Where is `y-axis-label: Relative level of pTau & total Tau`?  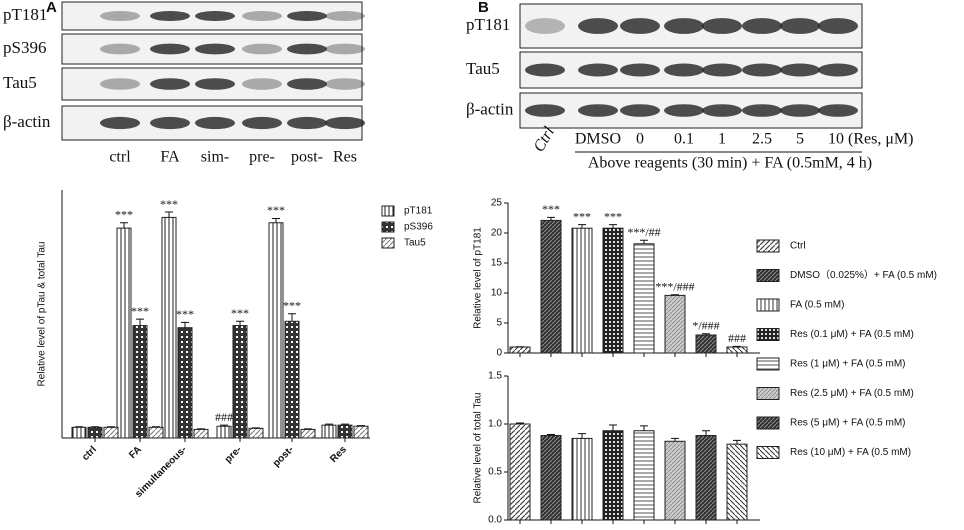
y-axis-label: Relative level of pTau & total Tau is located at coordinates (42, 314).